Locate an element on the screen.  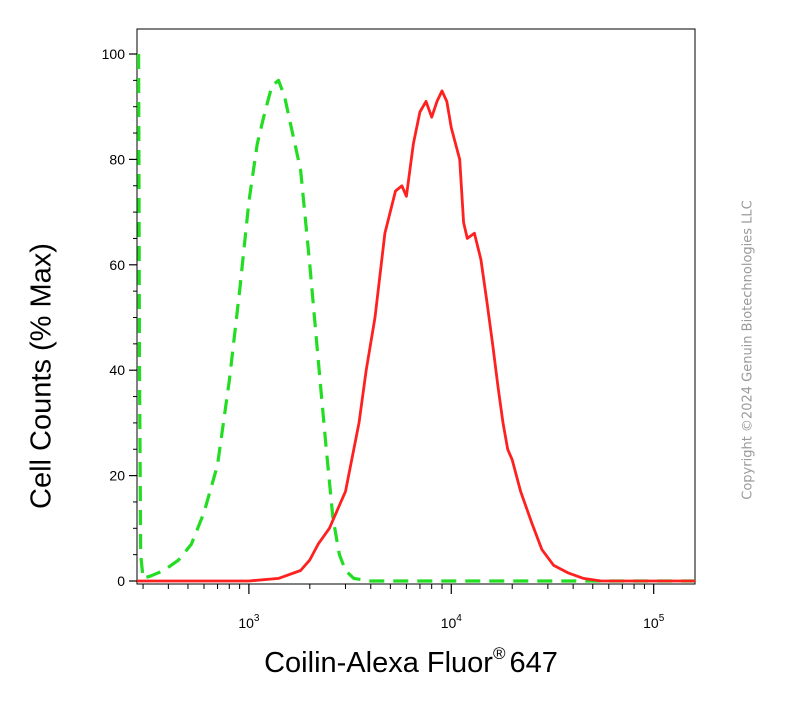
y-tick-label-40: 40 is located at coordinates (117, 370).